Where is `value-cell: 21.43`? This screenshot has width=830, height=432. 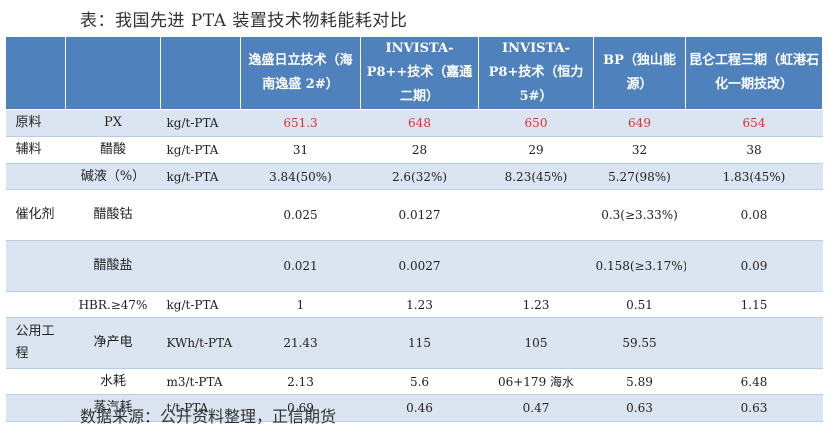 value-cell: 21.43 is located at coordinates (300, 343).